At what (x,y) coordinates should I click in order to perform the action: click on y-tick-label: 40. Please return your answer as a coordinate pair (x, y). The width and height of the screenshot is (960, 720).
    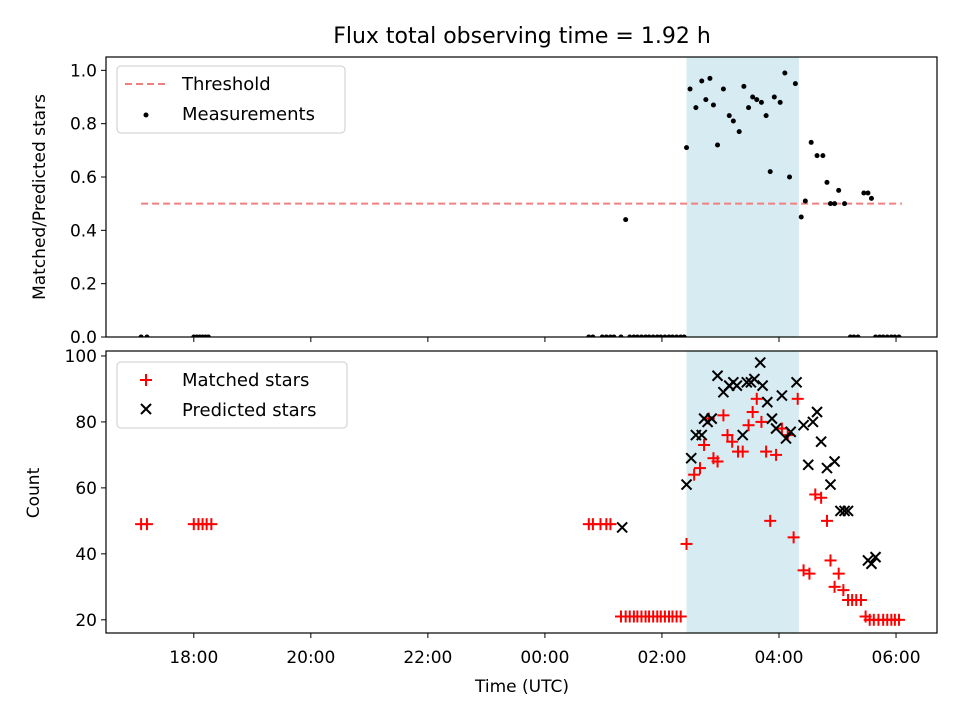
    Looking at the image, I should click on (86, 555).